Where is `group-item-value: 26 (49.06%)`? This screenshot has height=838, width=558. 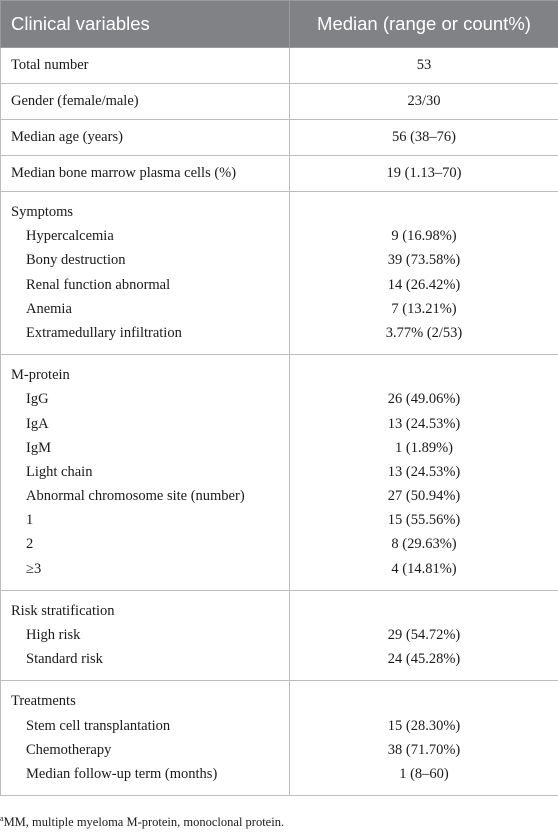
group-item-value: 26 (49.06%) is located at coordinates (424, 399).